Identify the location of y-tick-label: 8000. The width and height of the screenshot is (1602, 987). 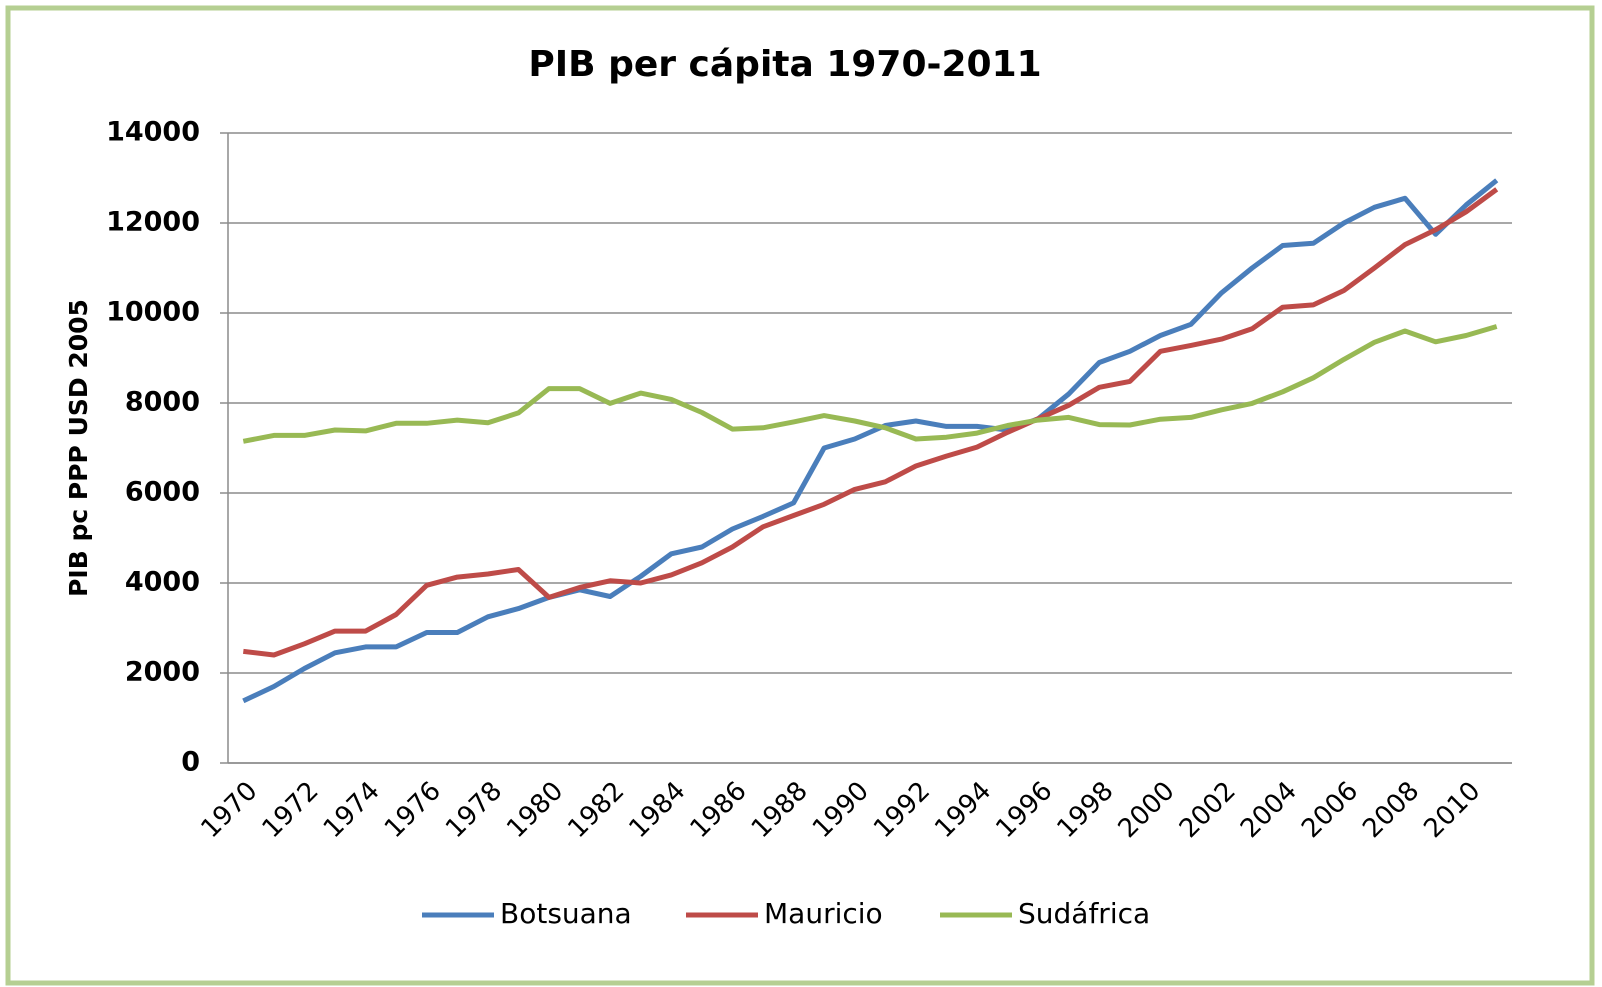
(162, 402).